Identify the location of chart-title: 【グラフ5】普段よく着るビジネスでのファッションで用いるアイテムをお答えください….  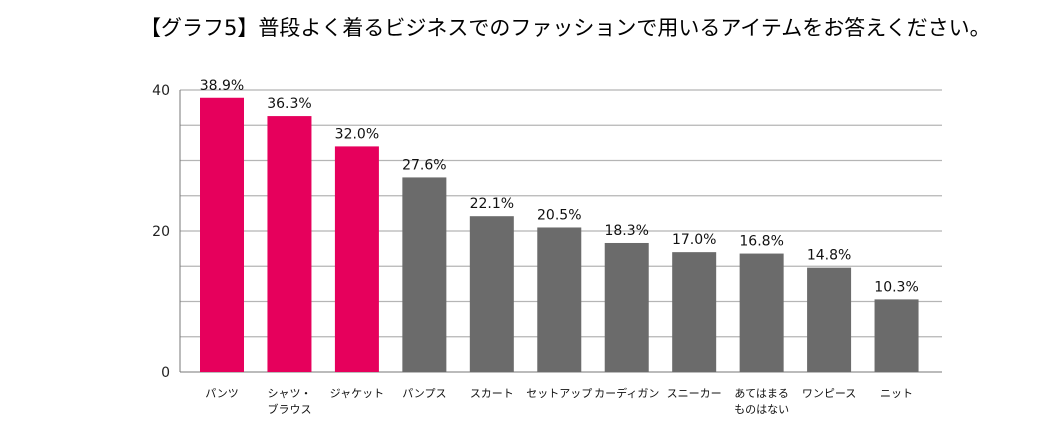
(565, 28).